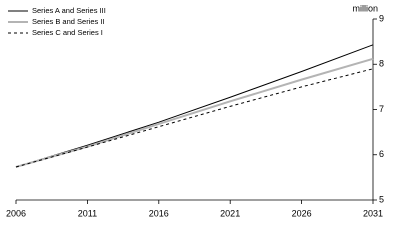 The width and height of the screenshot is (397, 240). Describe the element at coordinates (69, 10) in the screenshot. I see `legend-label: Series A and Series III` at that location.